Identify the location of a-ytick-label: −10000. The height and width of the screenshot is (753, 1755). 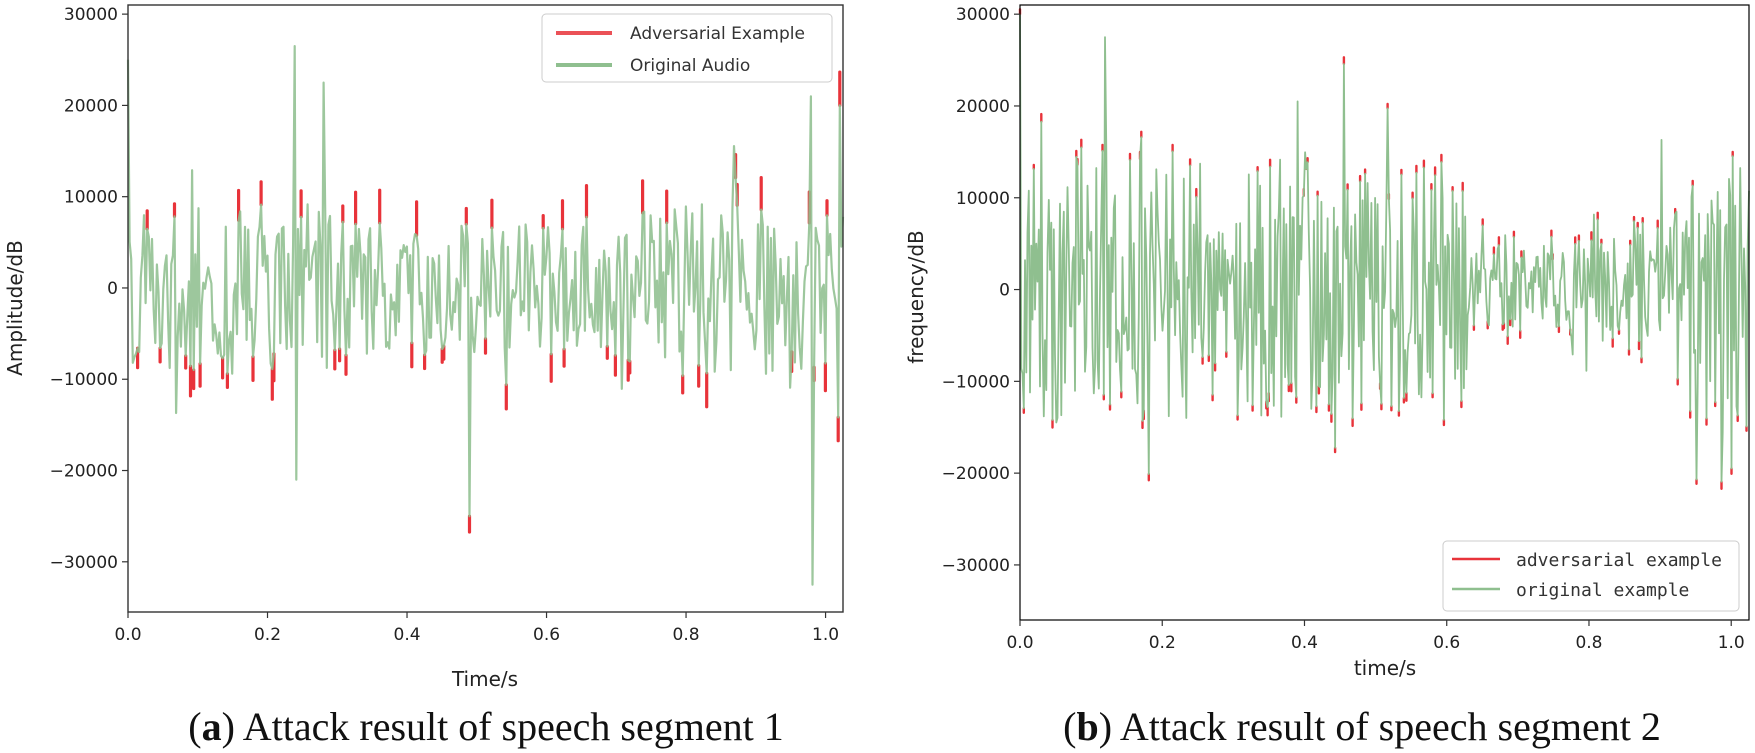
(84, 380).